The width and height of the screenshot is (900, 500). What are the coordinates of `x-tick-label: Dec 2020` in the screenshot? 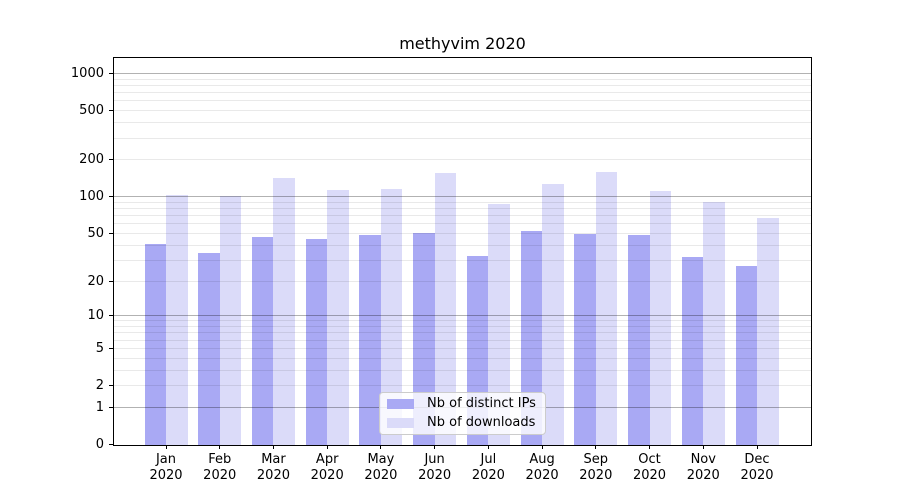 It's located at (757, 467).